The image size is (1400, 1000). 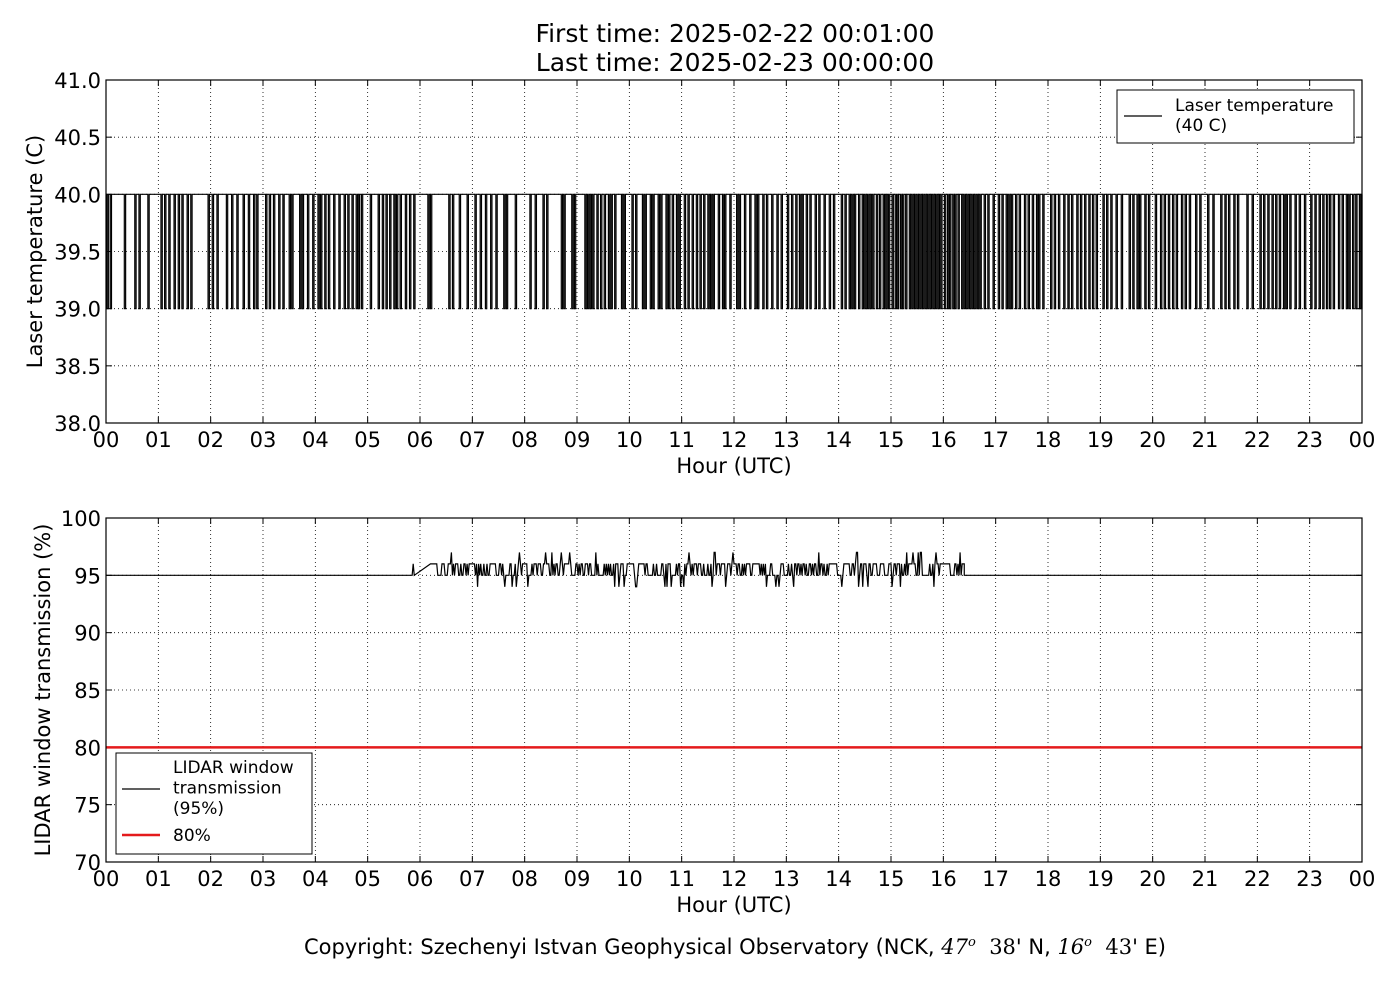 I want to click on lidar-x-tick-label: 20, so click(x=1152, y=879).